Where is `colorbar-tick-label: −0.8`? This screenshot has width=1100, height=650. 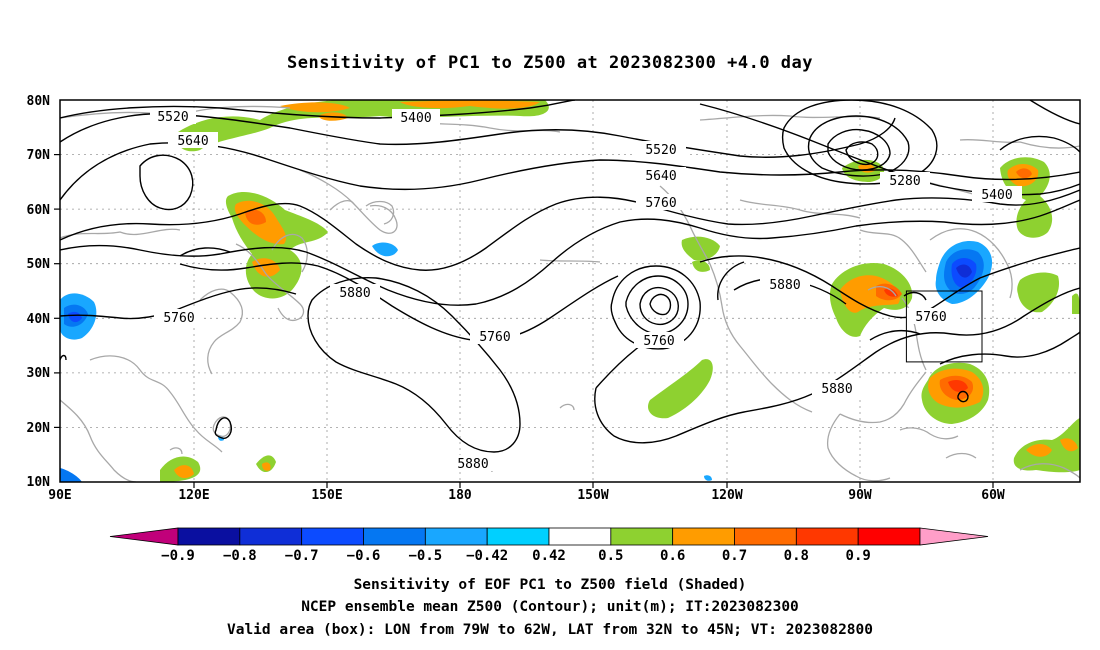
colorbar-tick-label: −0.8 is located at coordinates (240, 556).